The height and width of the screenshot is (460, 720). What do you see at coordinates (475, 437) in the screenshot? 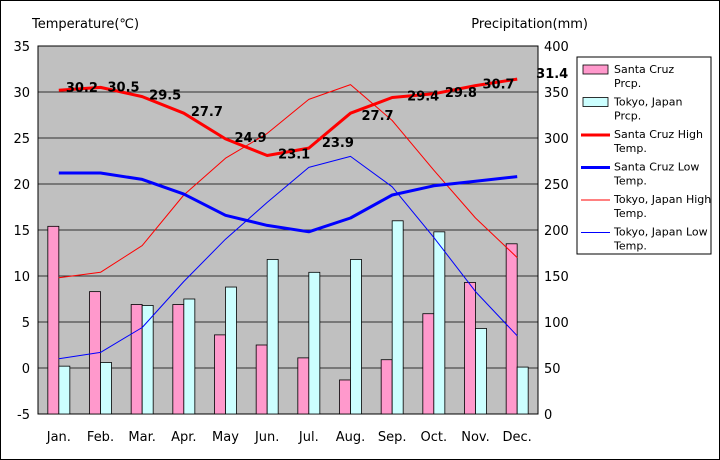
I see `x-tick-label: Nov.` at bounding box center [475, 437].